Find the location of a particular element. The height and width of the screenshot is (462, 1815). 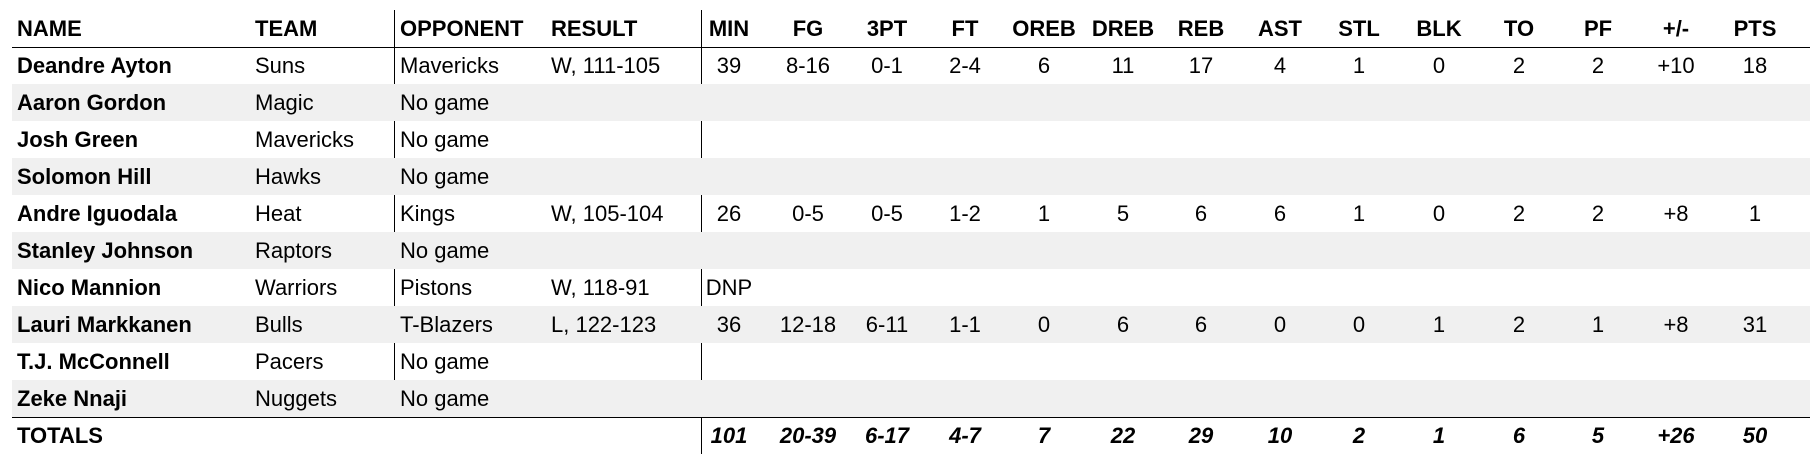

total-value: 1 is located at coordinates (1439, 435).